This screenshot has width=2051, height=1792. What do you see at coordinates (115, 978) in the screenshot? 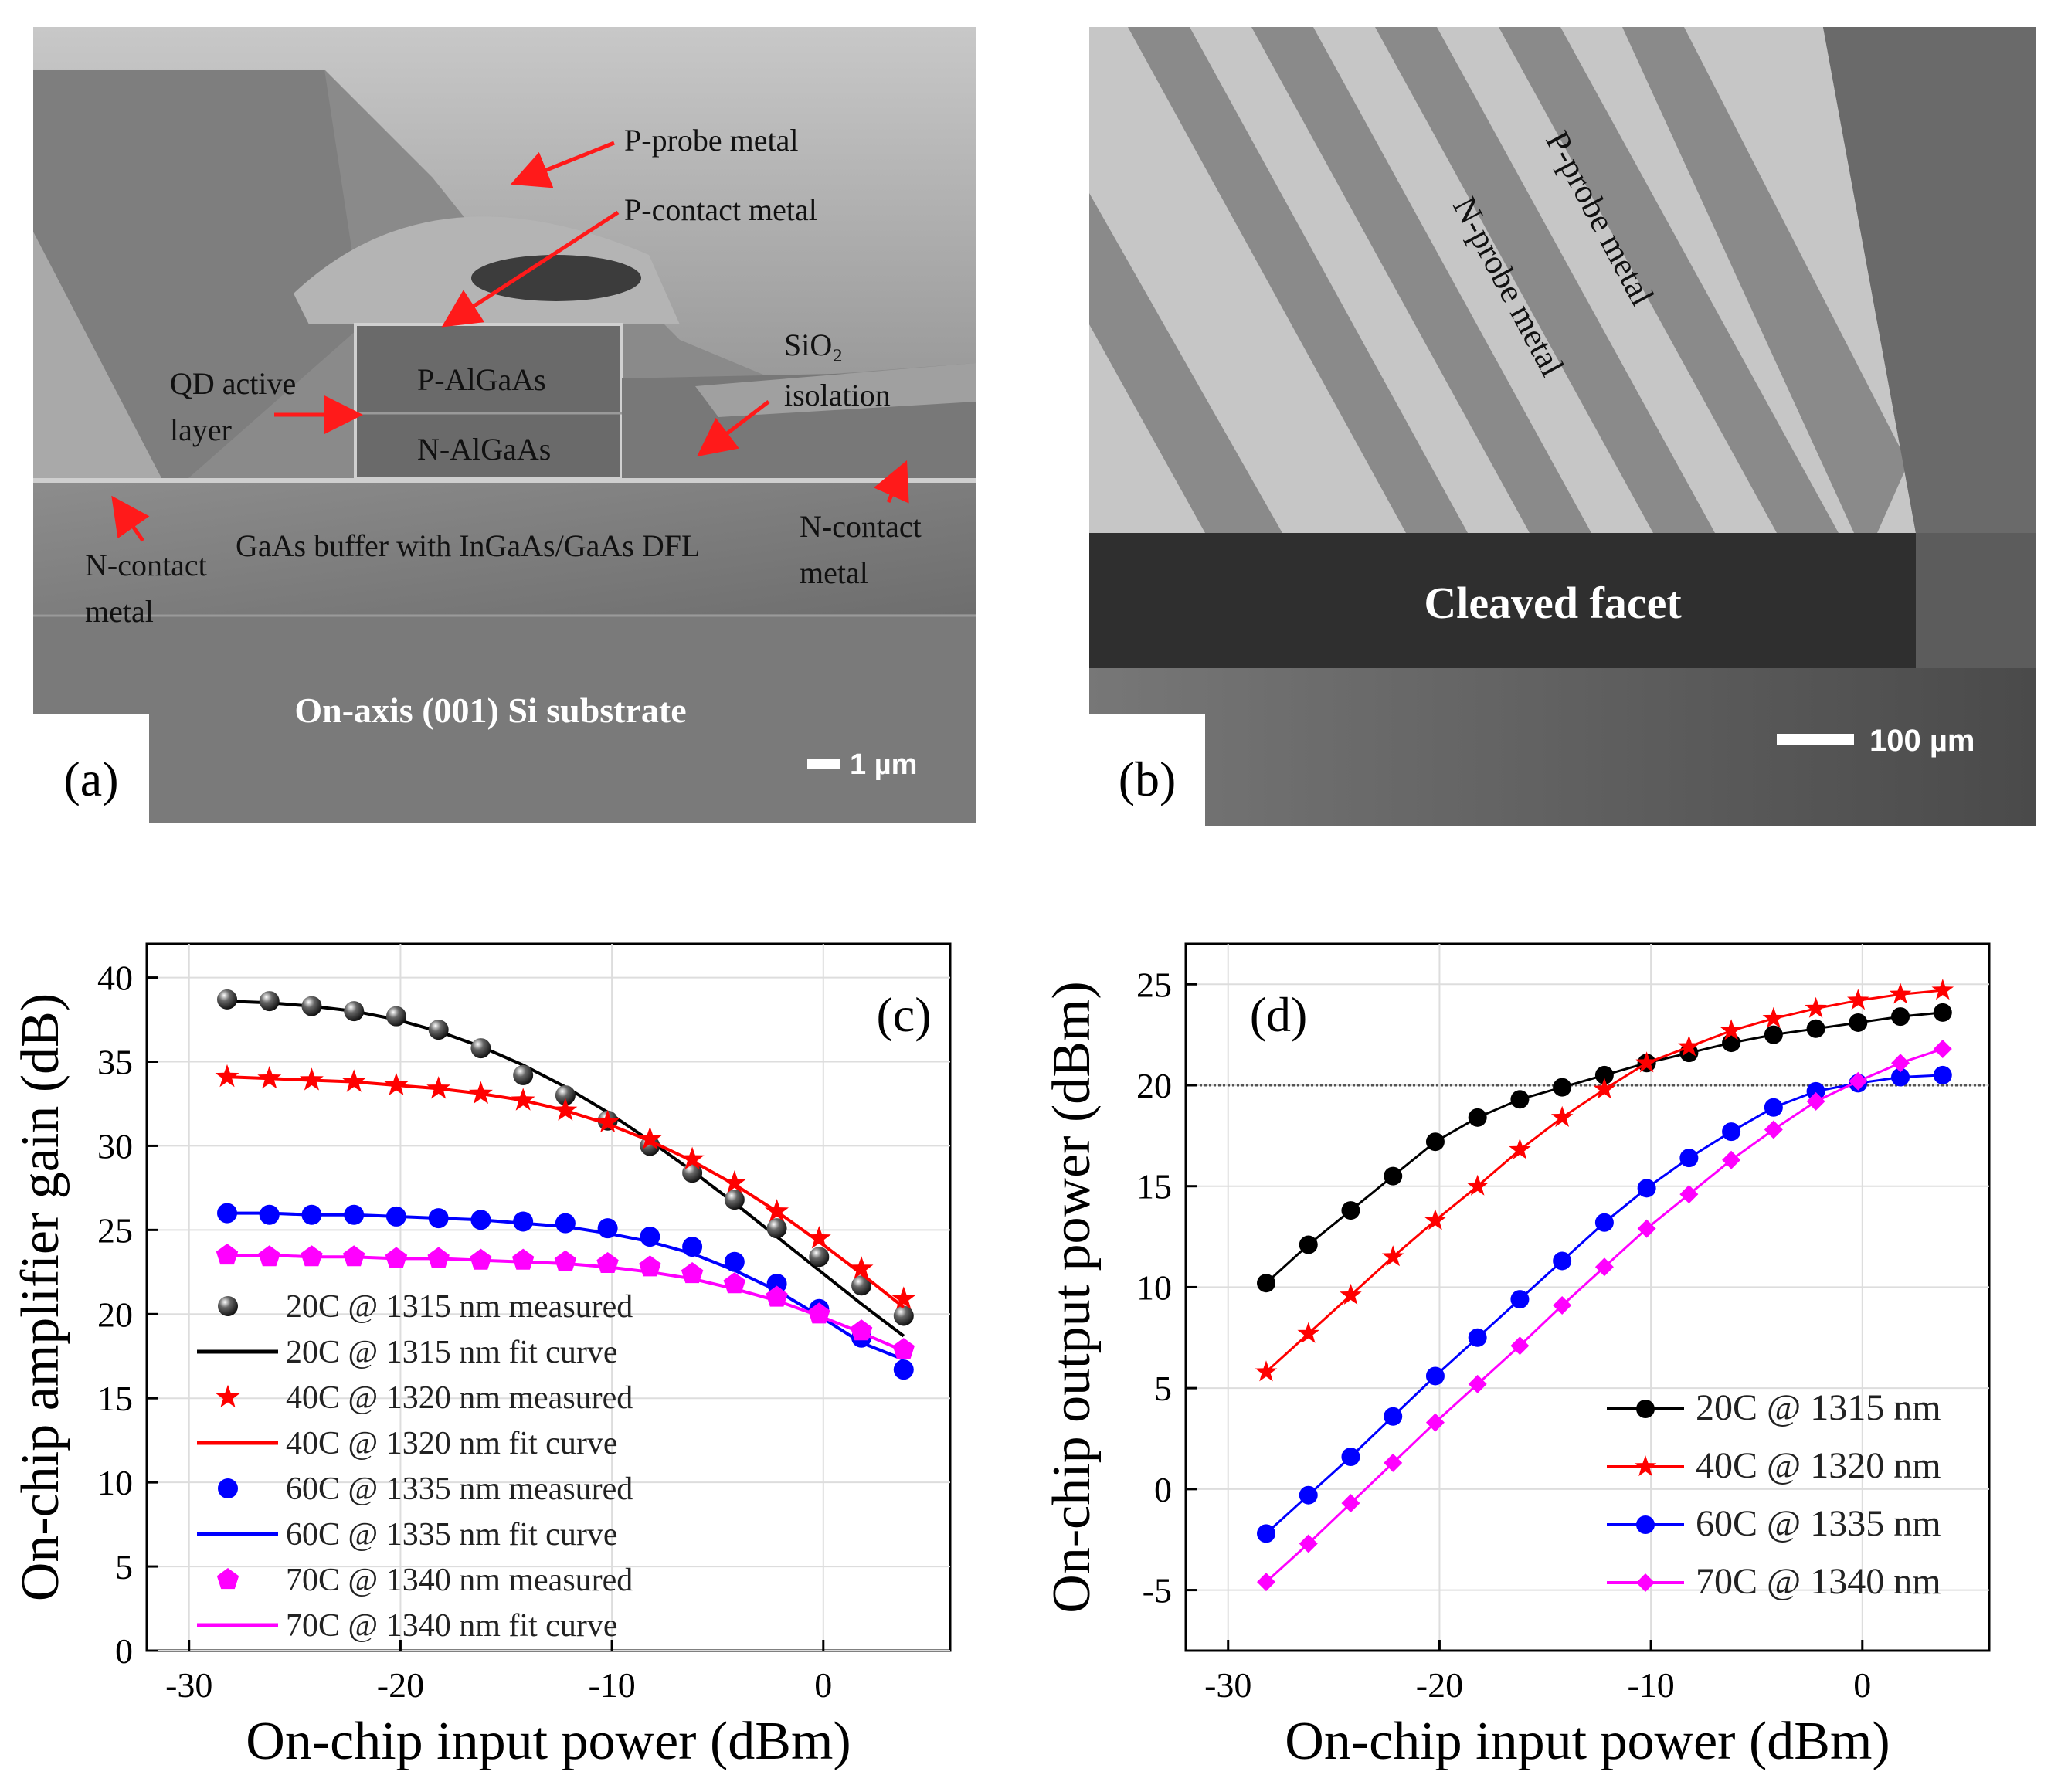
I see `y-tick-label: 40` at bounding box center [115, 978].